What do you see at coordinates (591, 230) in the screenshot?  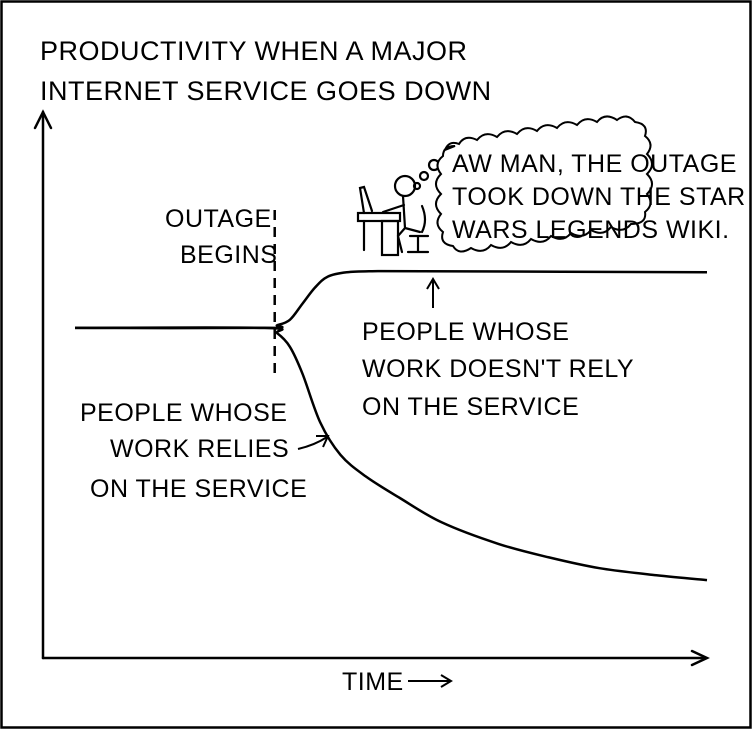 I see `thought-line-3: WARS LEGENDS WIKI.` at bounding box center [591, 230].